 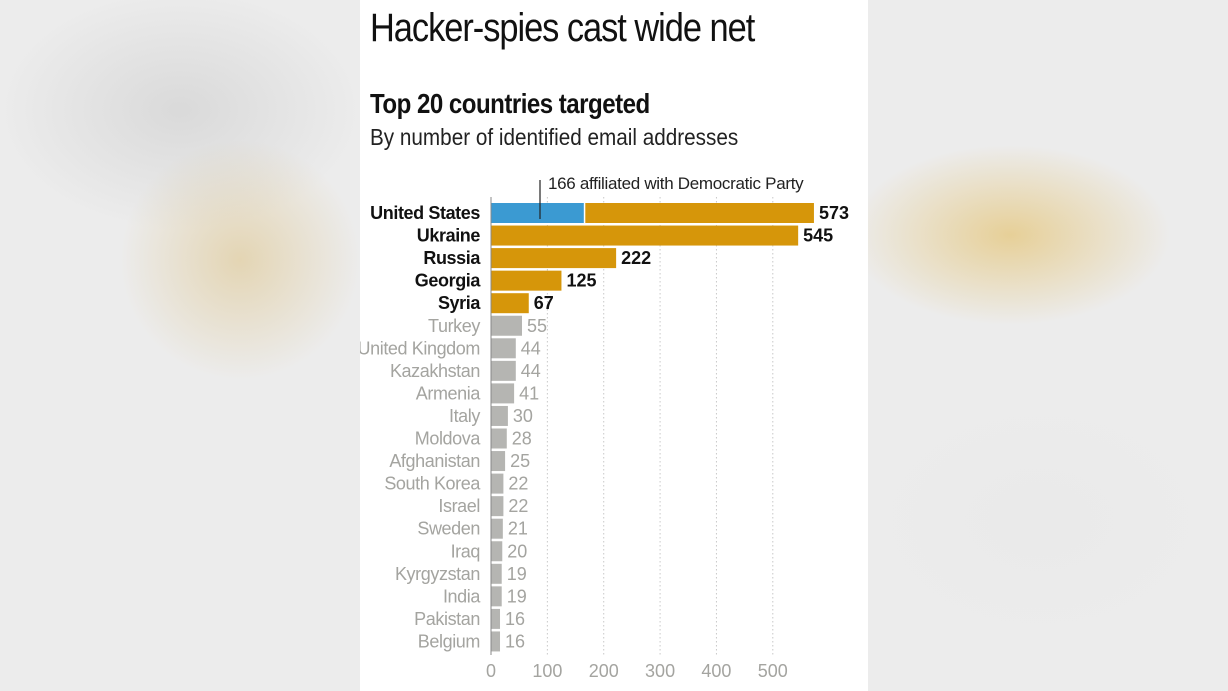 What do you see at coordinates (562, 28) in the screenshot?
I see `page-title: Hacker-spies cast wide net` at bounding box center [562, 28].